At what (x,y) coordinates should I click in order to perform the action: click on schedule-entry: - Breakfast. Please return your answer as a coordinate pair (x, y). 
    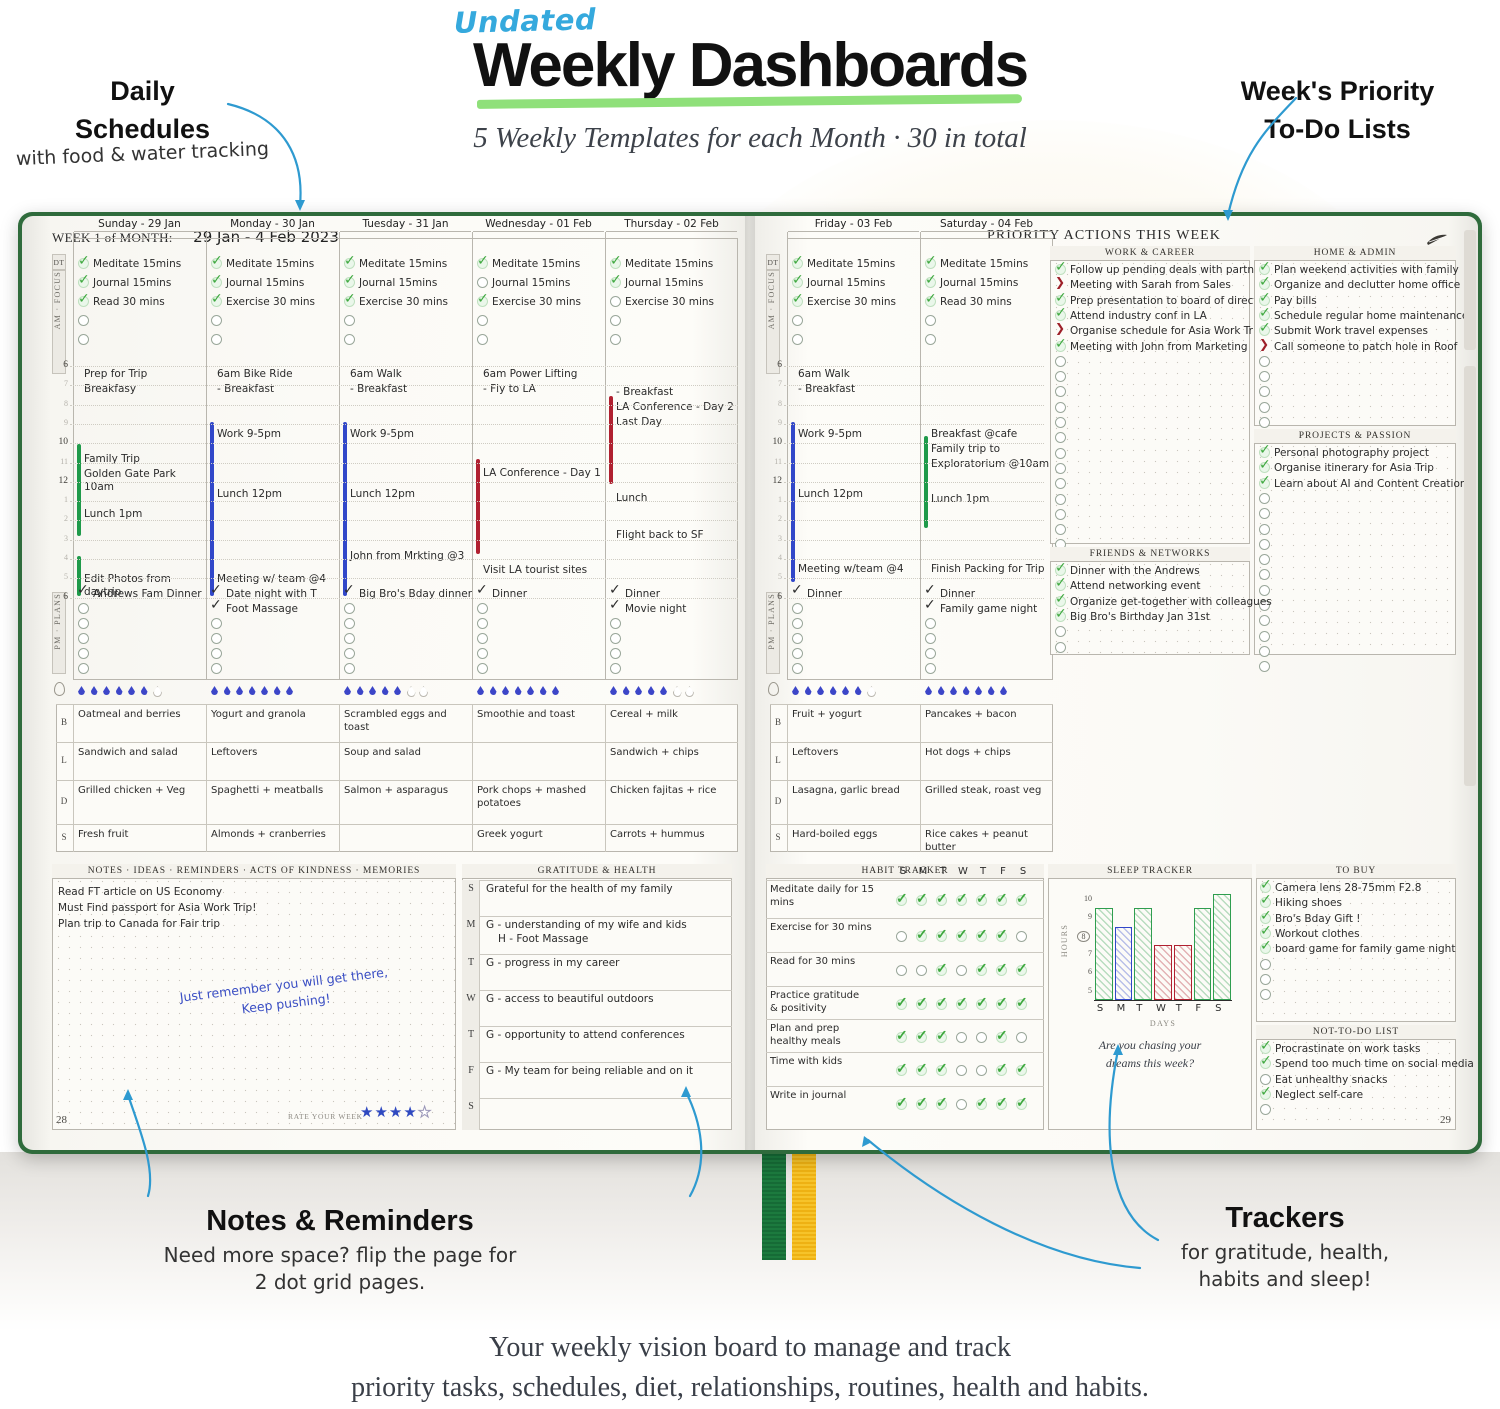
    Looking at the image, I should click on (645, 392).